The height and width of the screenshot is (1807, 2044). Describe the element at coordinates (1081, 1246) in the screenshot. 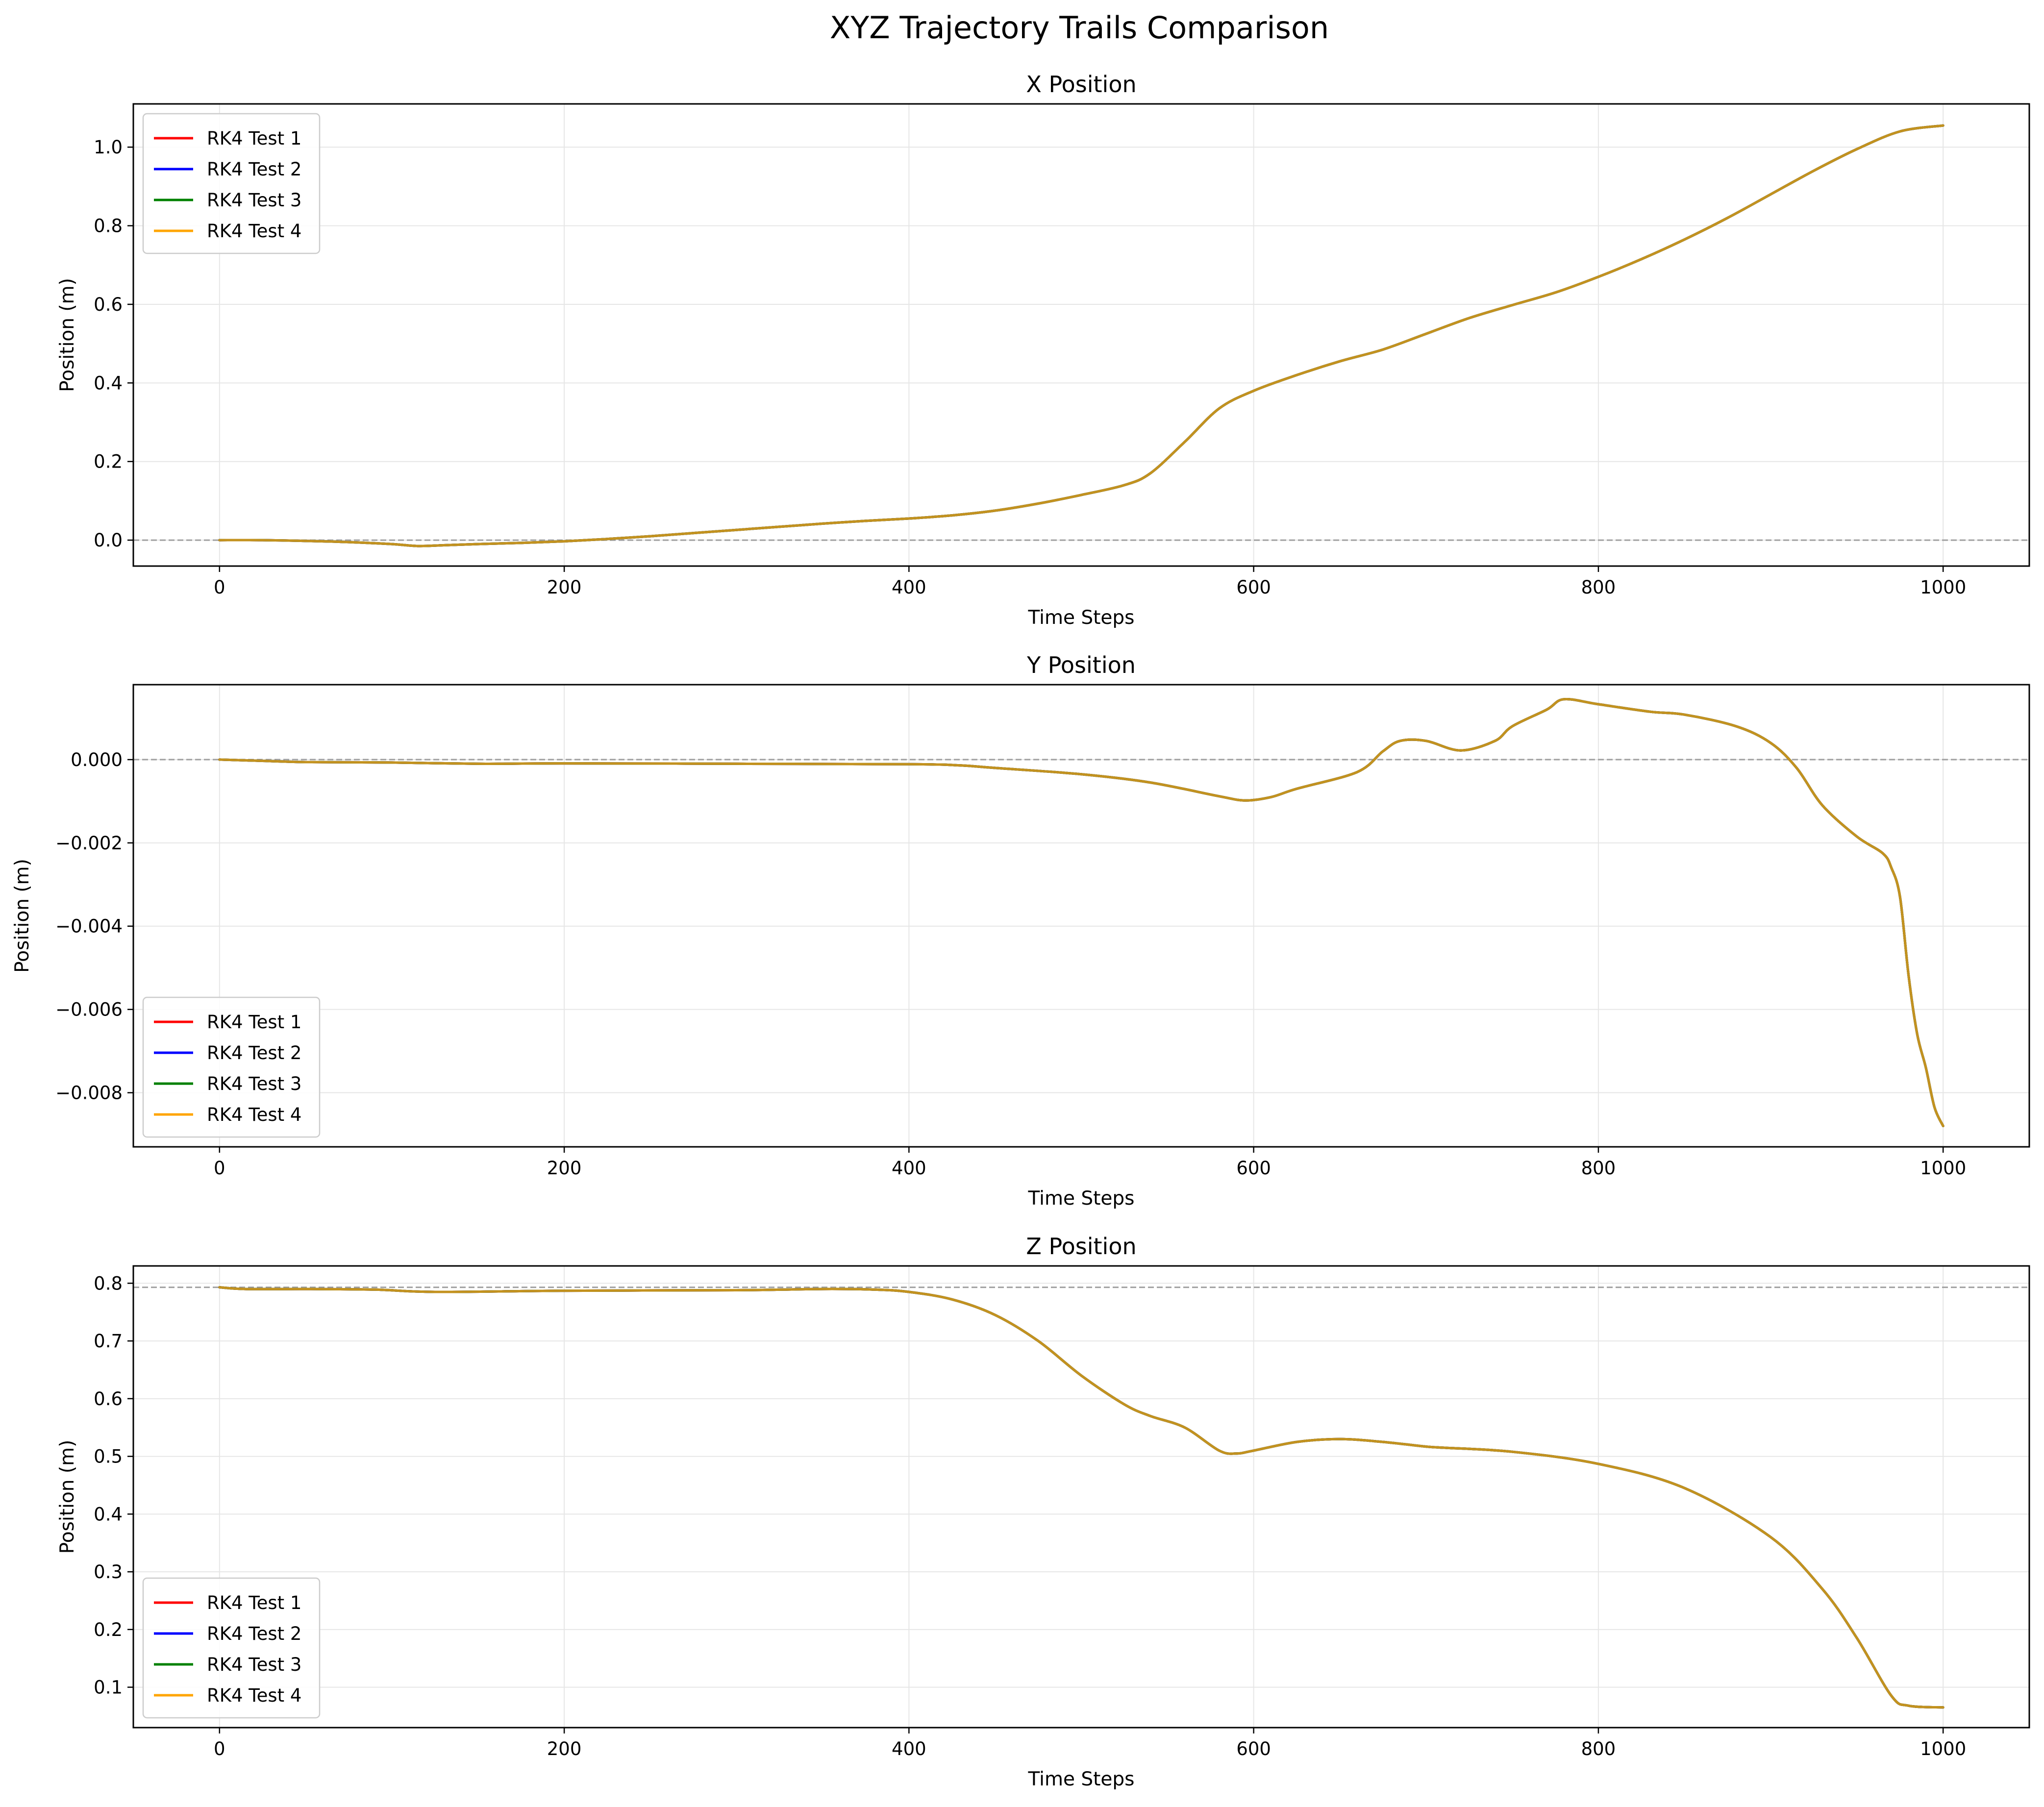

I see `subplot-title: Z Position` at that location.